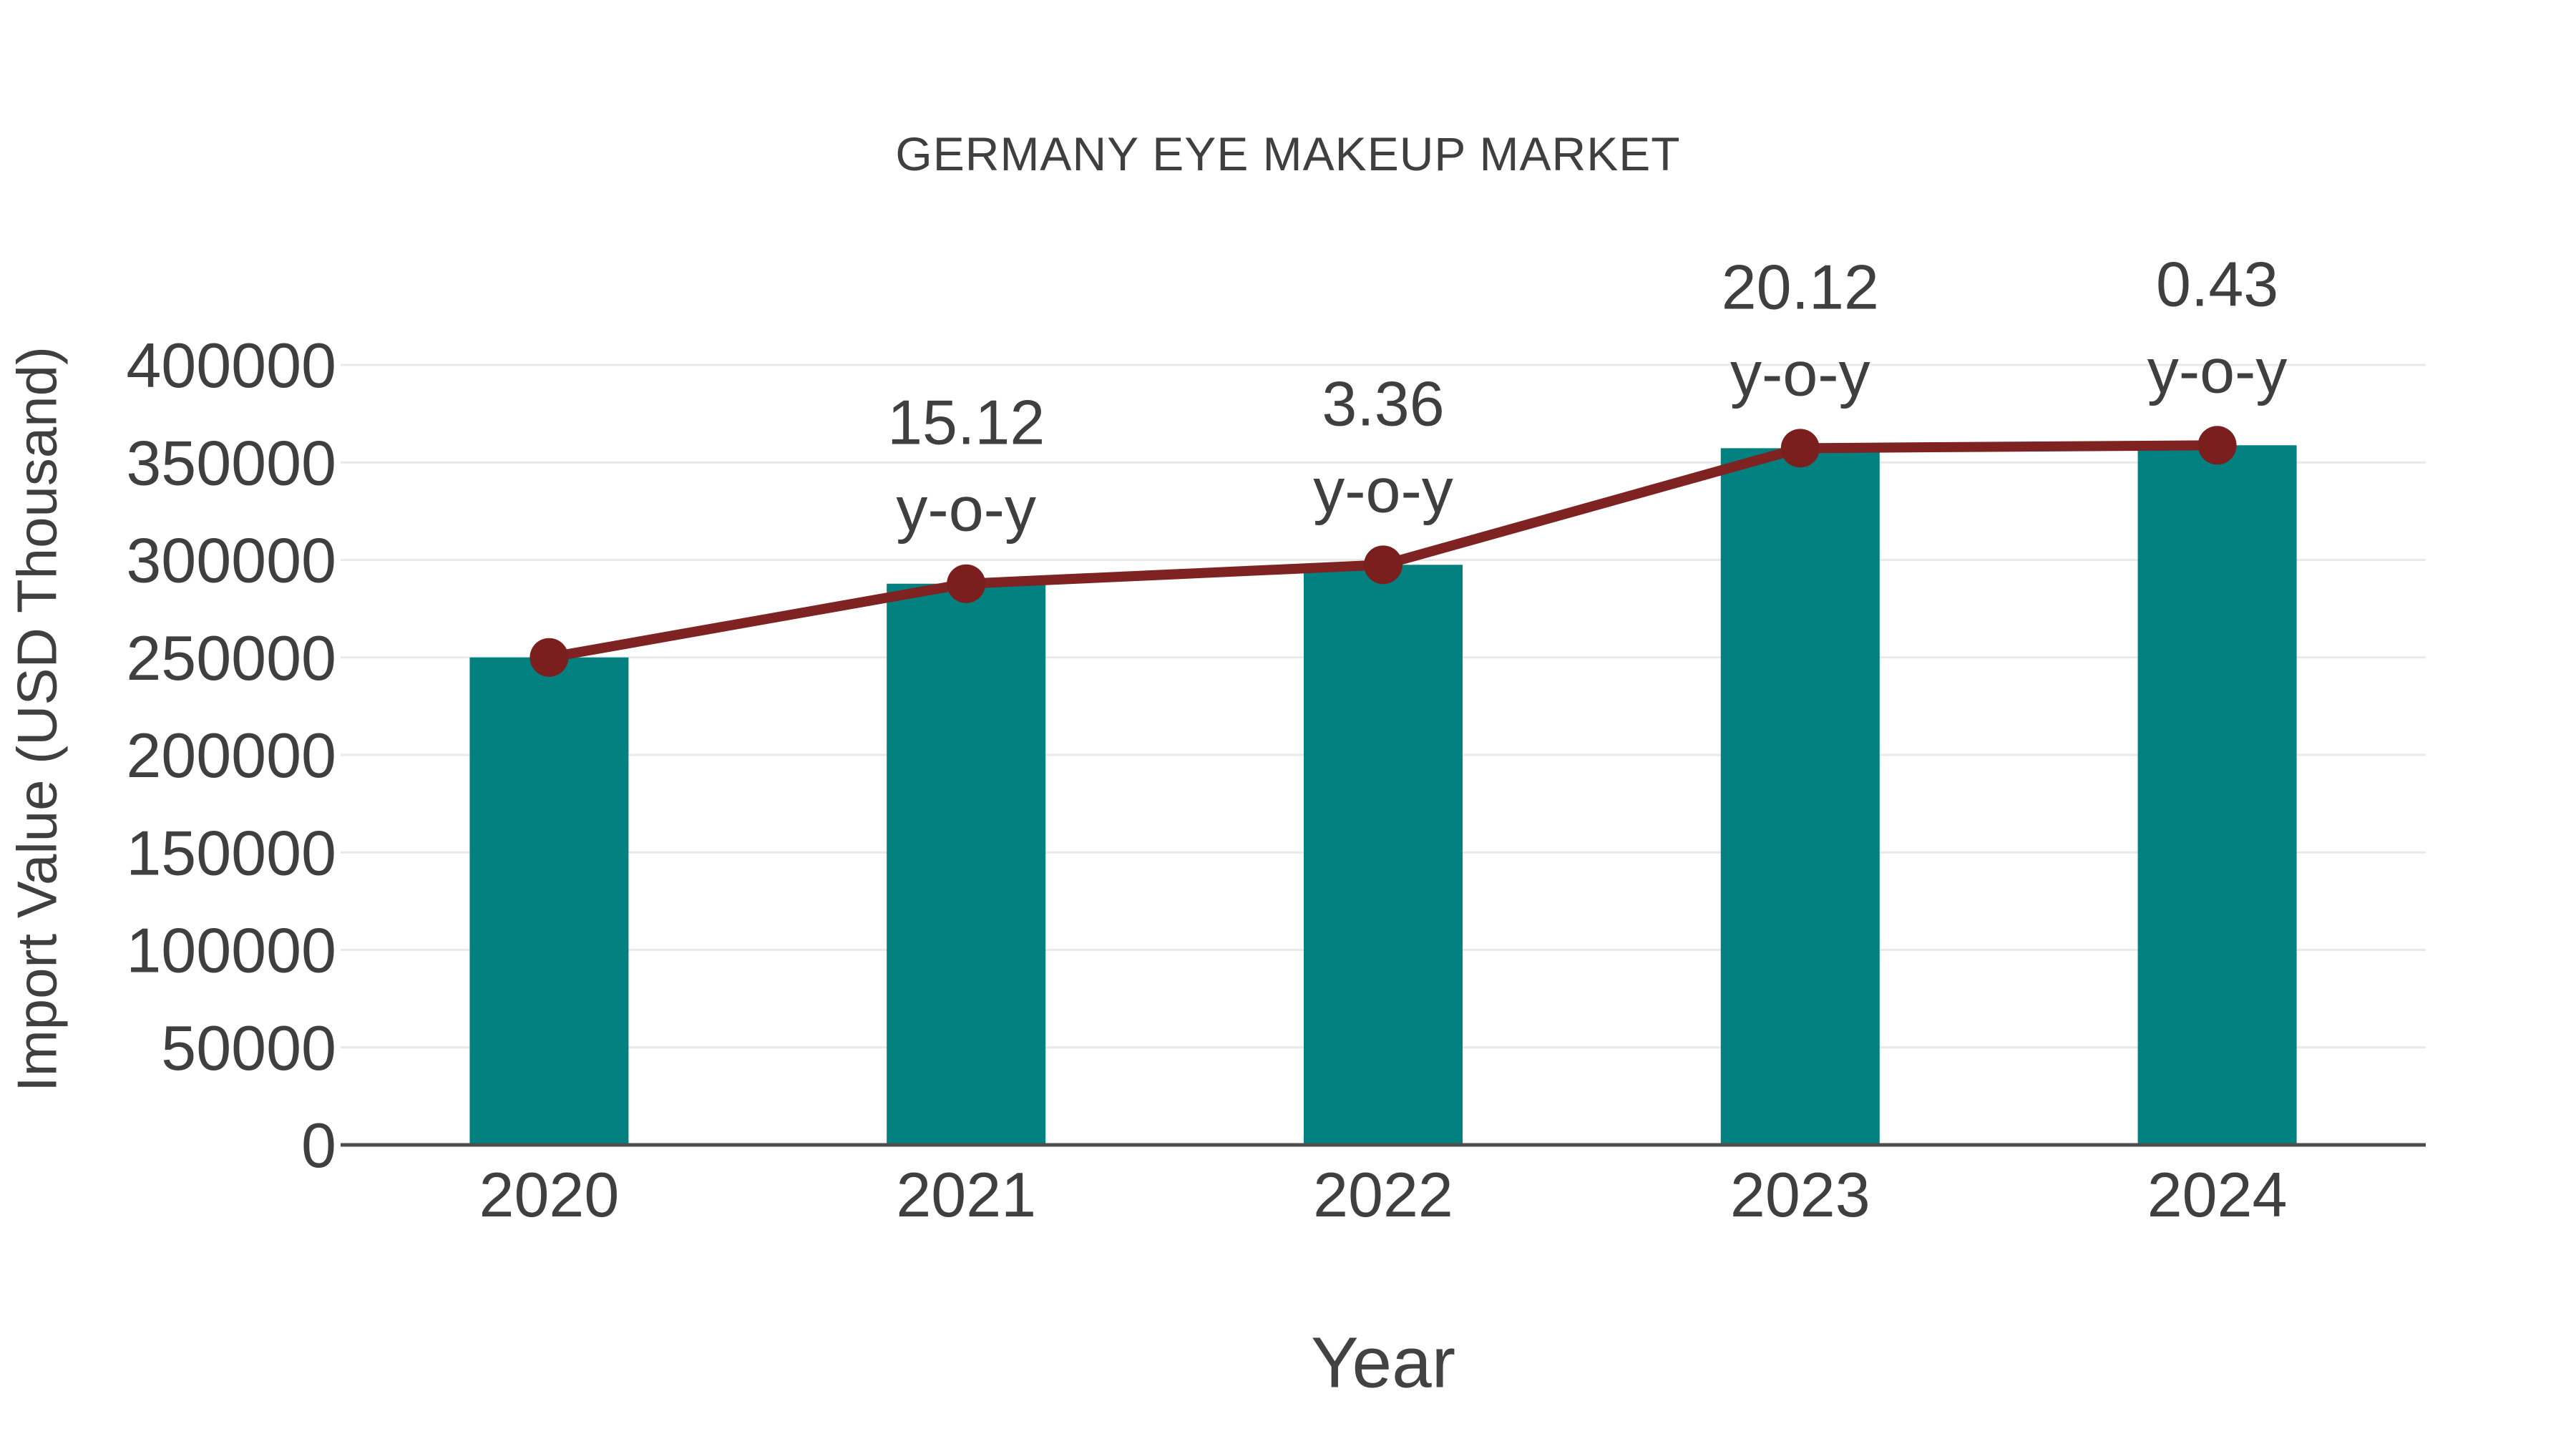 Image resolution: width=2576 pixels, height=1449 pixels. What do you see at coordinates (549, 901) in the screenshot?
I see `bar-2020` at bounding box center [549, 901].